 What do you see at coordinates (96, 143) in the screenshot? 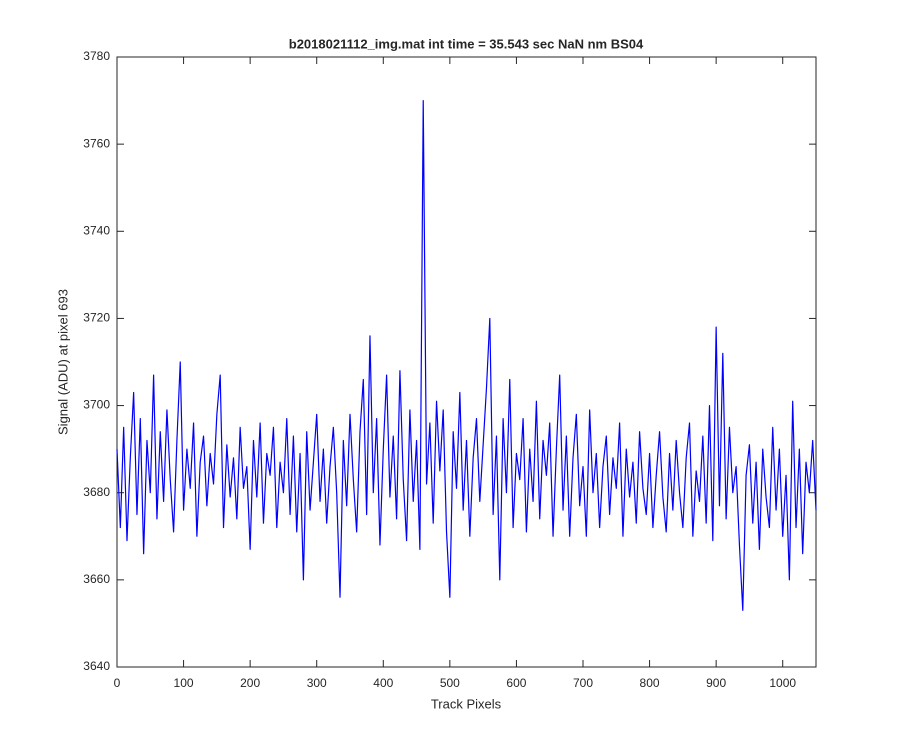
I see `y-tick-label: 3760` at bounding box center [96, 143].